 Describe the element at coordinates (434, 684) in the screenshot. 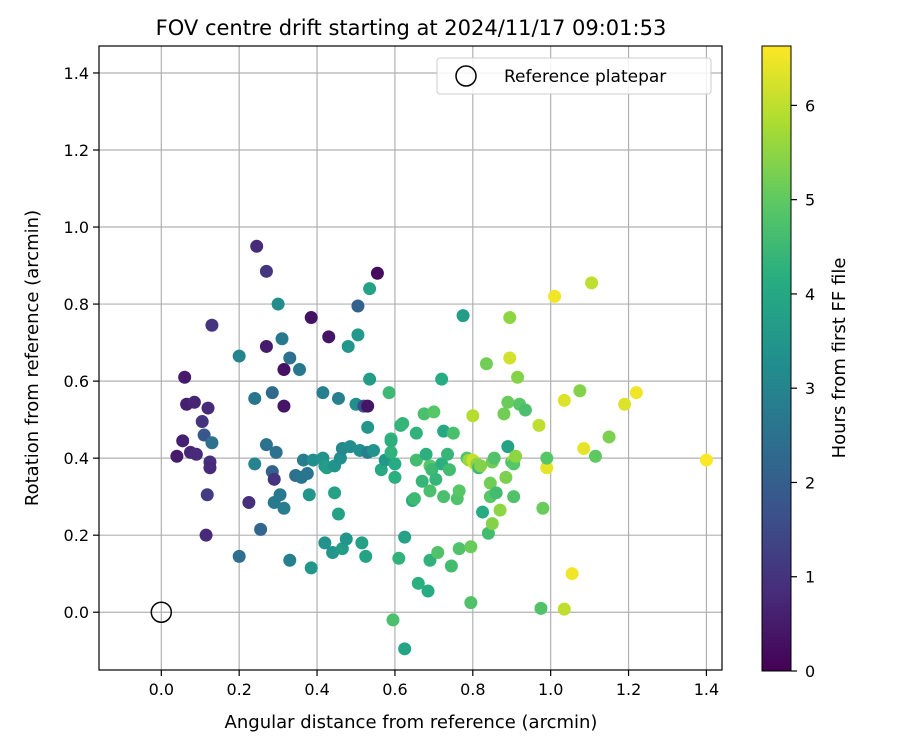

I see `x-axis-ticks: 0.0 0.2 0.4 0.6 0.8 1.0 1.2 1.4` at that location.